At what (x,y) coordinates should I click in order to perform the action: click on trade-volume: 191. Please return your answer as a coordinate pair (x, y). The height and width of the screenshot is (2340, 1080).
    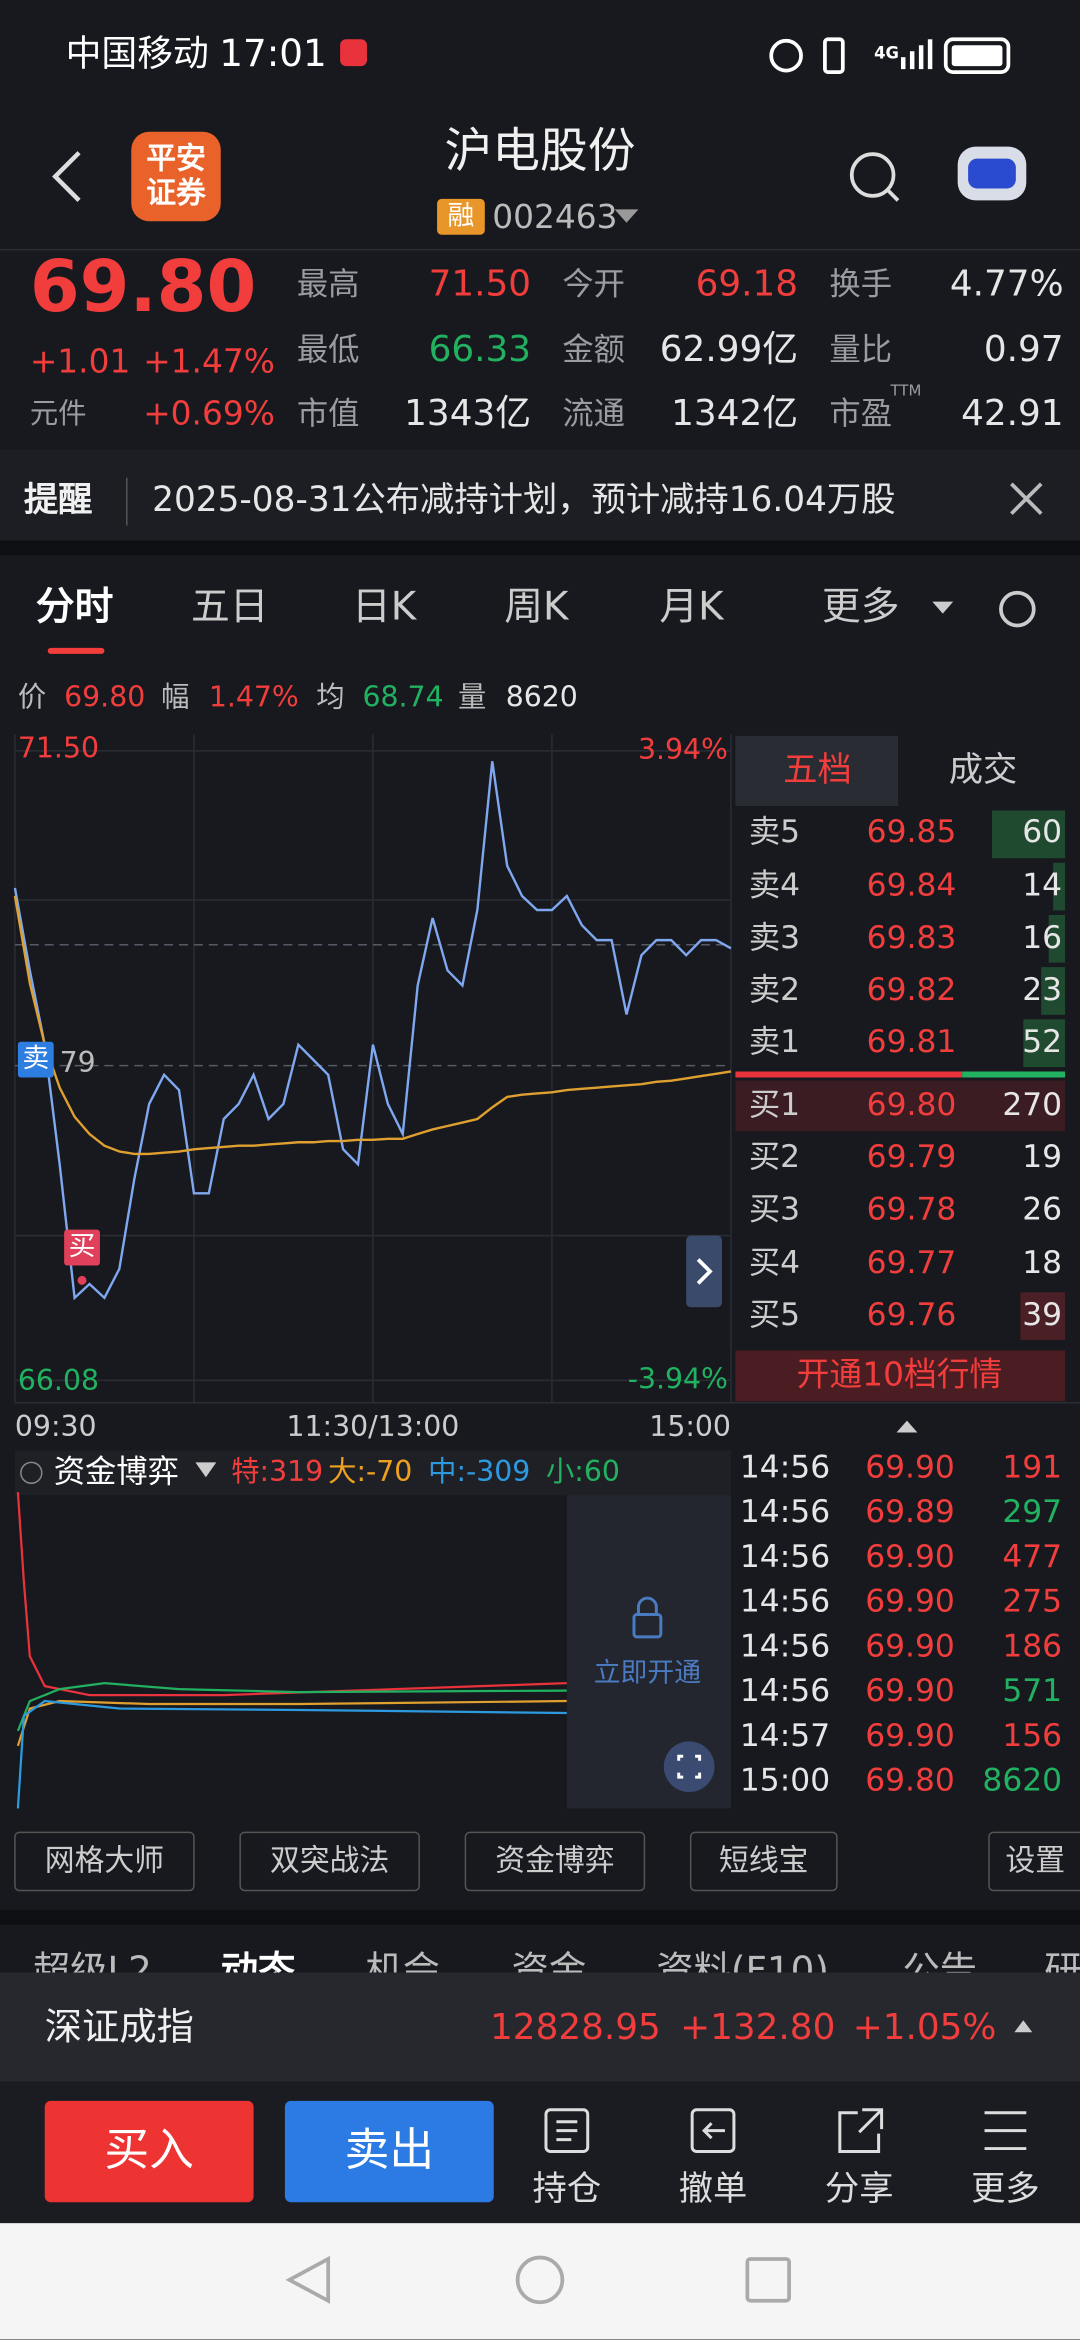
    Looking at the image, I should click on (1032, 1467).